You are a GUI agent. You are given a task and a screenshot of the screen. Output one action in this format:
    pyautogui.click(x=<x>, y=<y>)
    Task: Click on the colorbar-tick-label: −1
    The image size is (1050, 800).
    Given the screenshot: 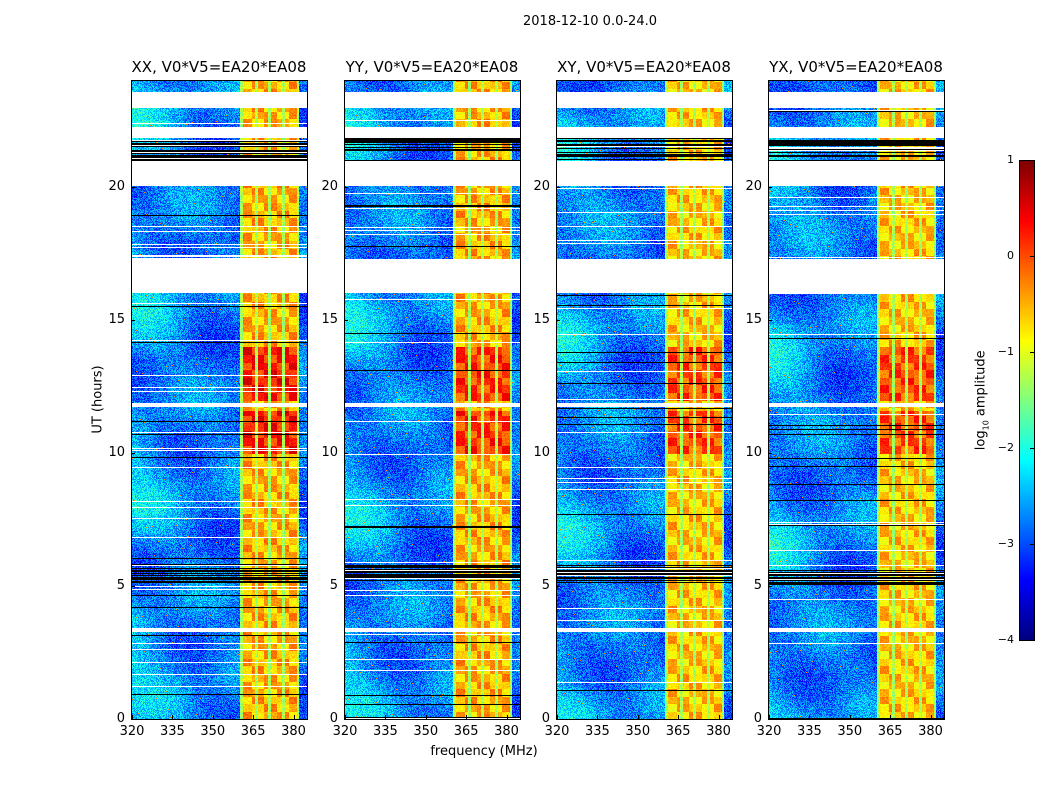 What is the action you would take?
    pyautogui.click(x=1005, y=351)
    